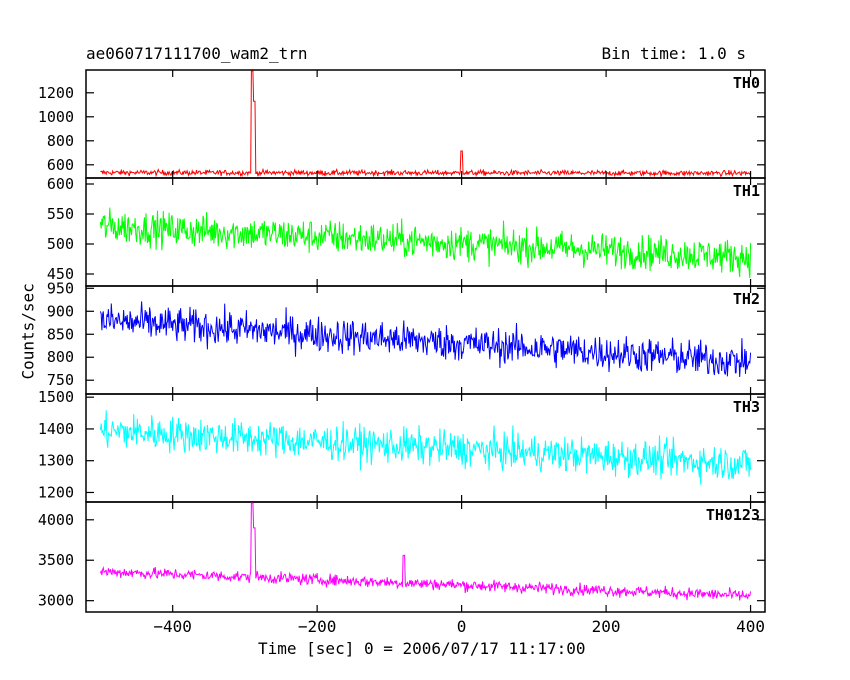 This screenshot has width=850, height=680. What do you see at coordinates (422, 648) in the screenshot?
I see `x-axis-label: Time [sec] 0 = 2006/07/17 11:17:00` at bounding box center [422, 648].